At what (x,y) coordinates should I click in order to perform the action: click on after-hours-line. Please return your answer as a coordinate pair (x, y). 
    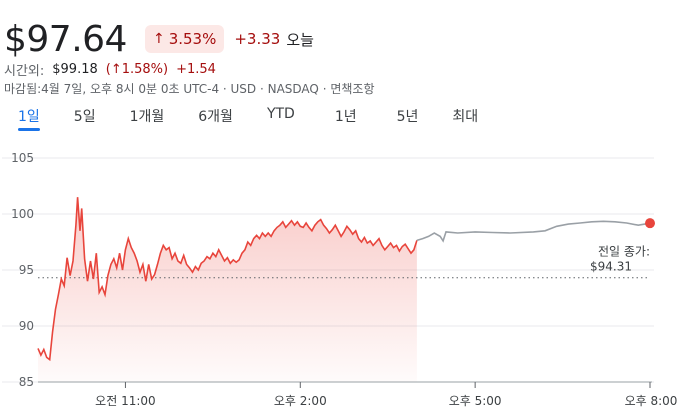
    Looking at the image, I should click on (533, 231).